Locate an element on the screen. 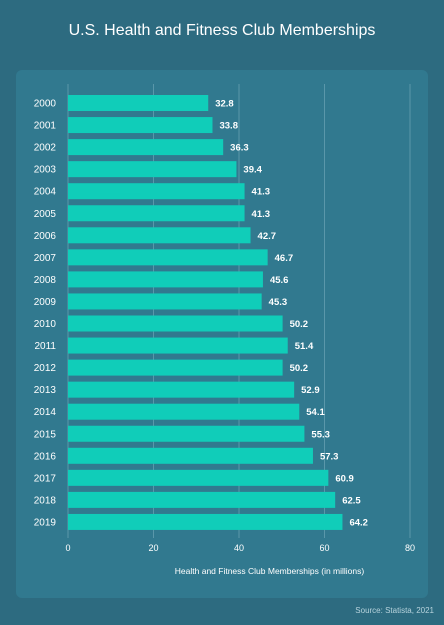 The image size is (444, 625). value-label: 51.4 is located at coordinates (304, 346).